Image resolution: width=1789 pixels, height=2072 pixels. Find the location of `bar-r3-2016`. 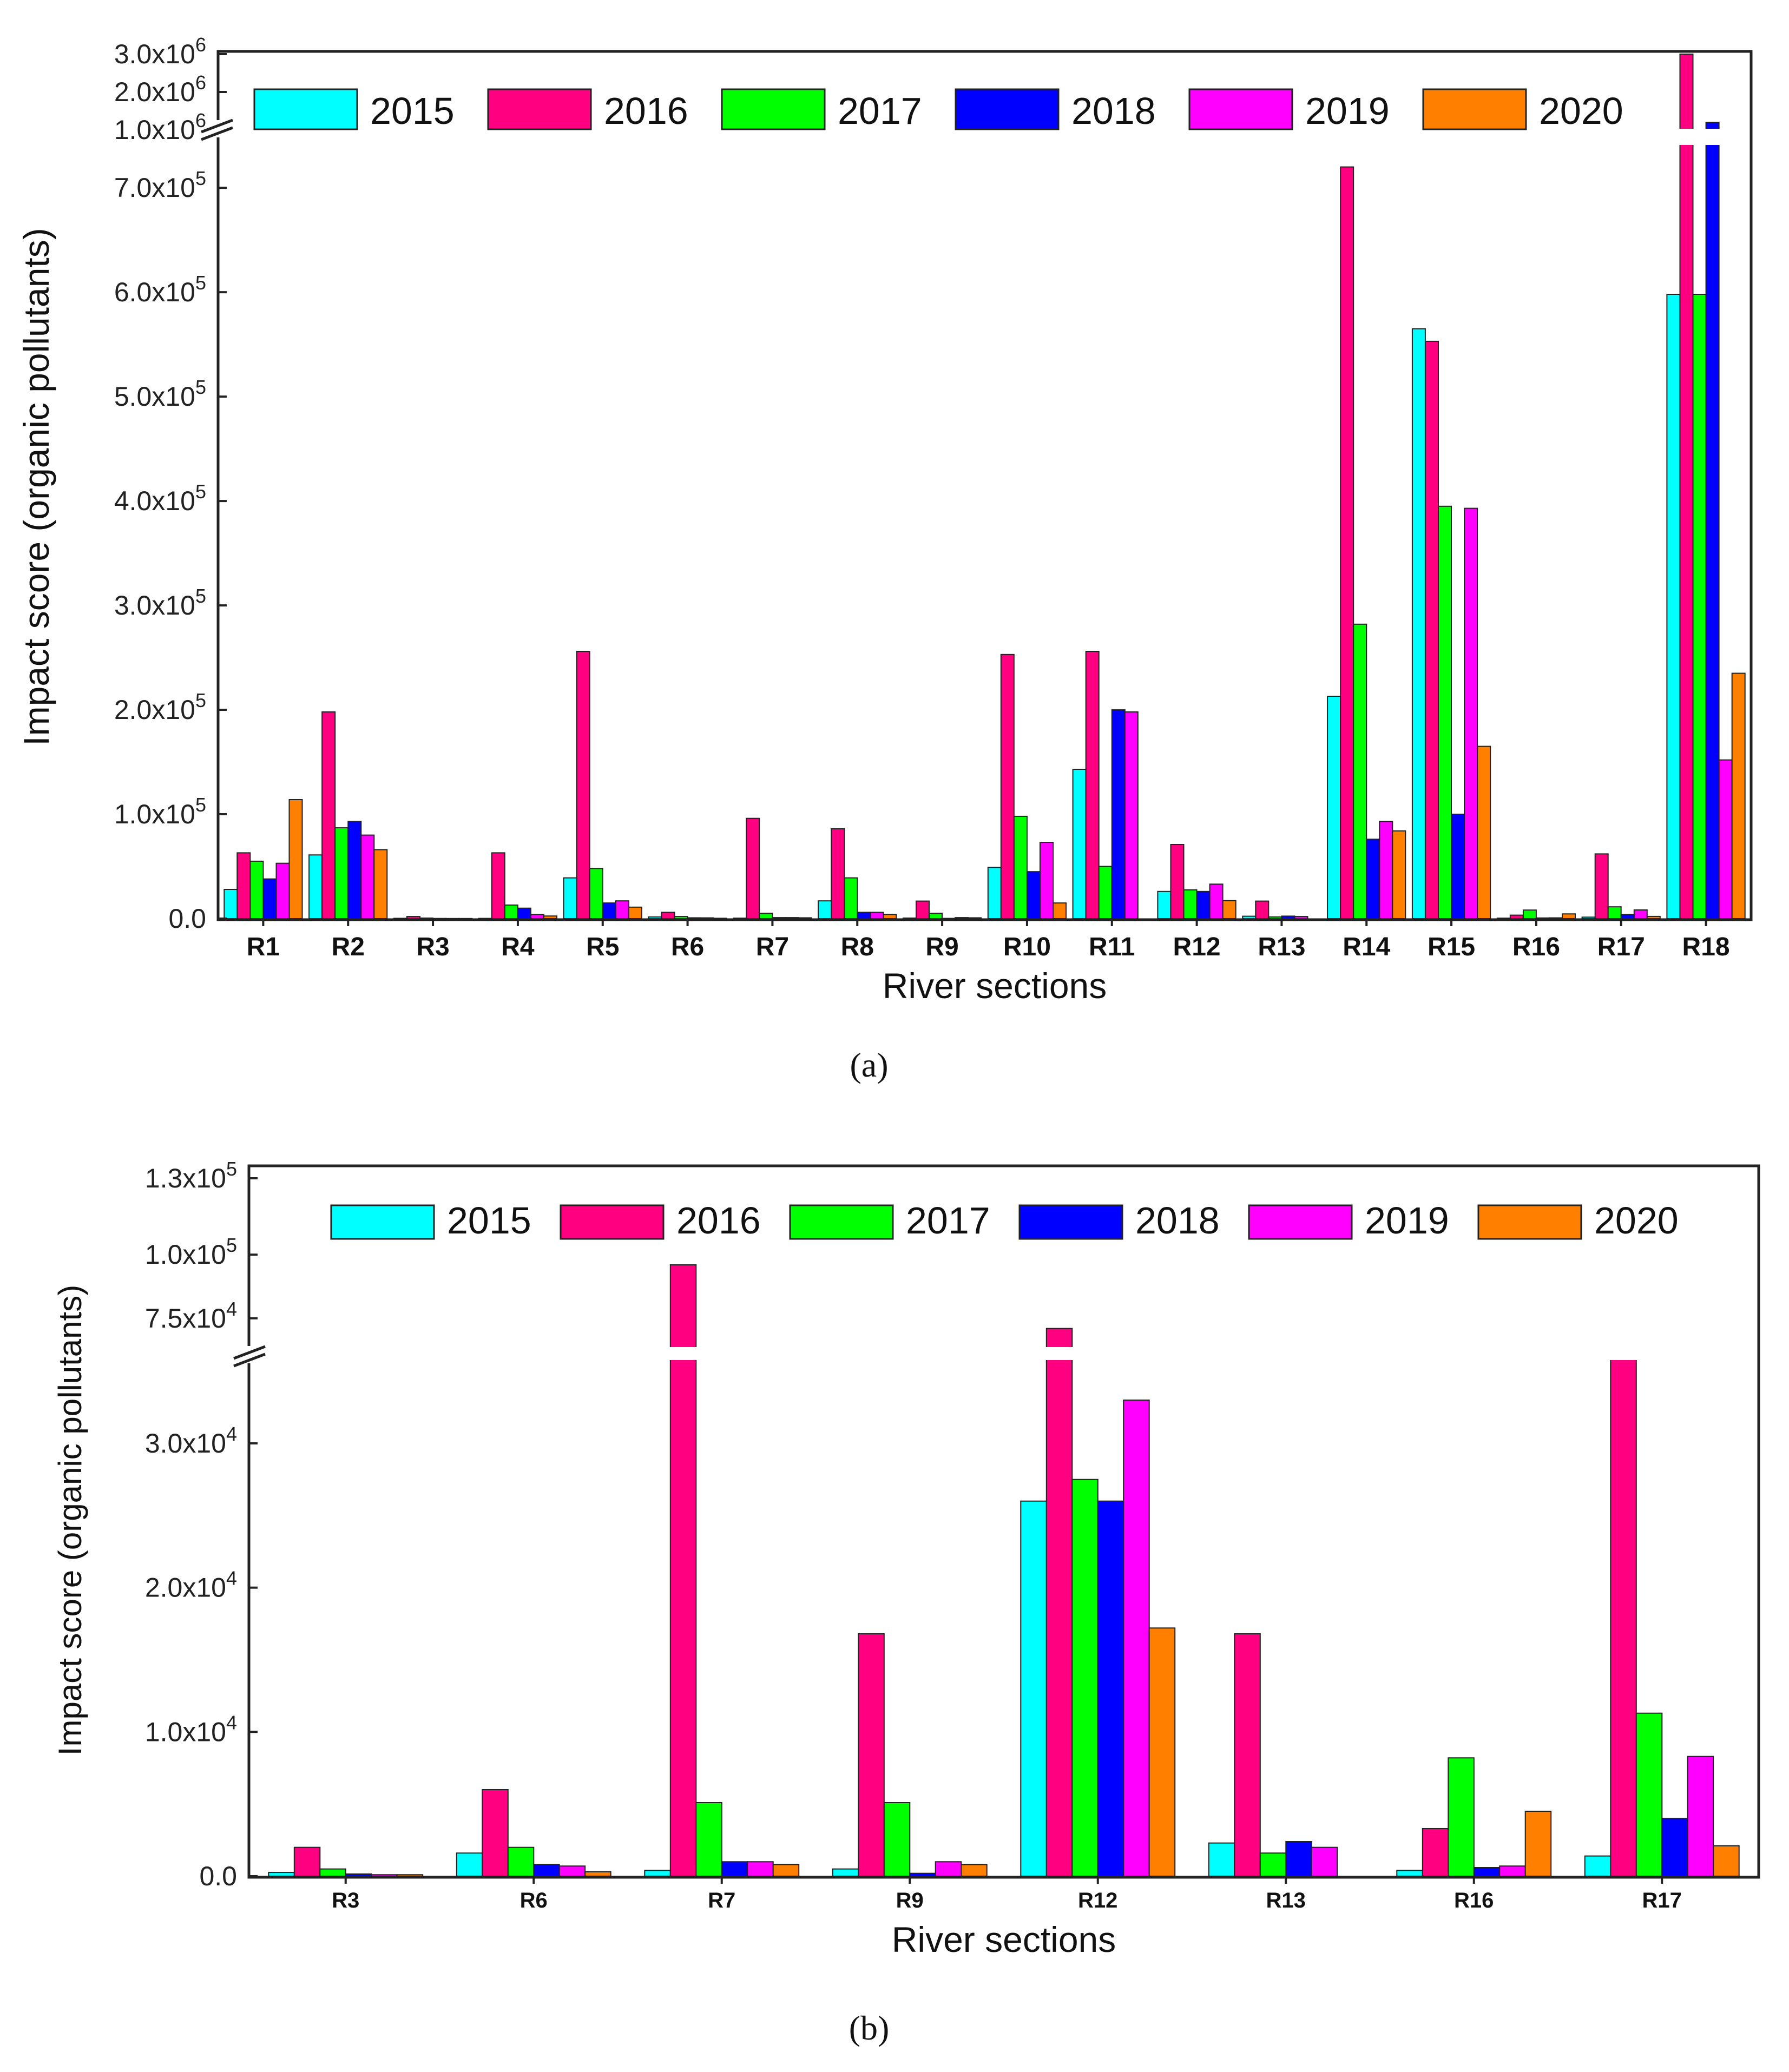

bar-r3-2016 is located at coordinates (413, 917).